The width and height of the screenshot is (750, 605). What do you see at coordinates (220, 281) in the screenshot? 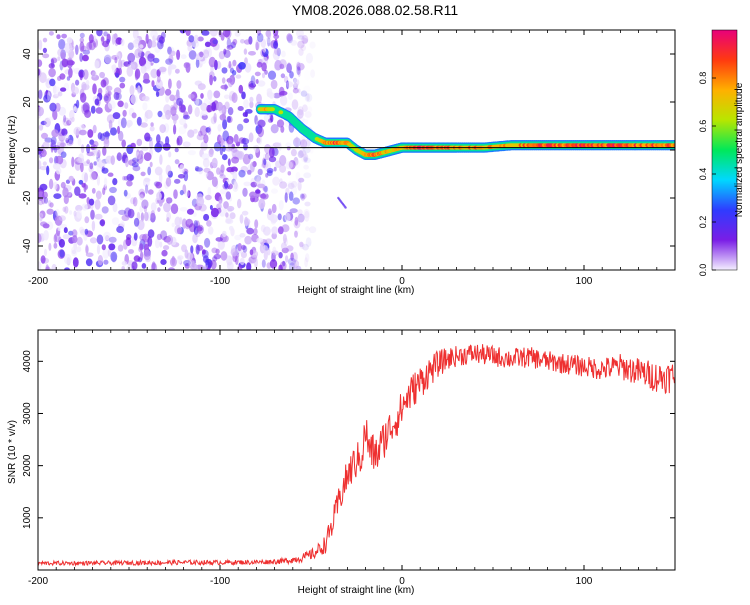
I see `x-tick-label: -100` at bounding box center [220, 281].